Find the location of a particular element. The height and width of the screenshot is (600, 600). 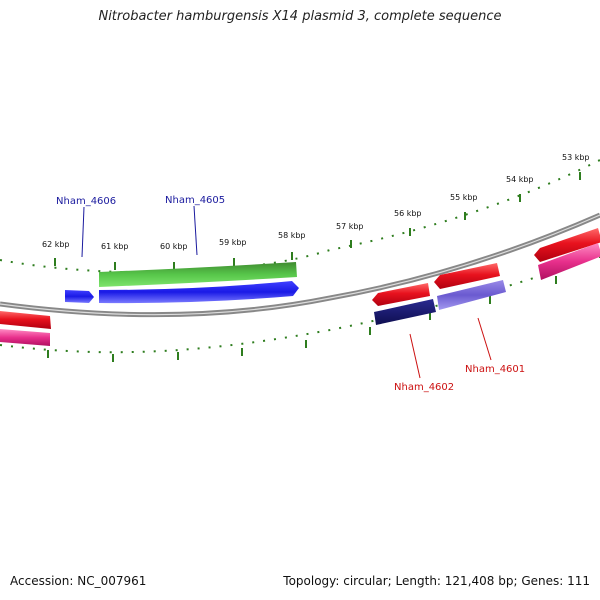

accession-text: Accession: NC_007961 is located at coordinates (78, 581).